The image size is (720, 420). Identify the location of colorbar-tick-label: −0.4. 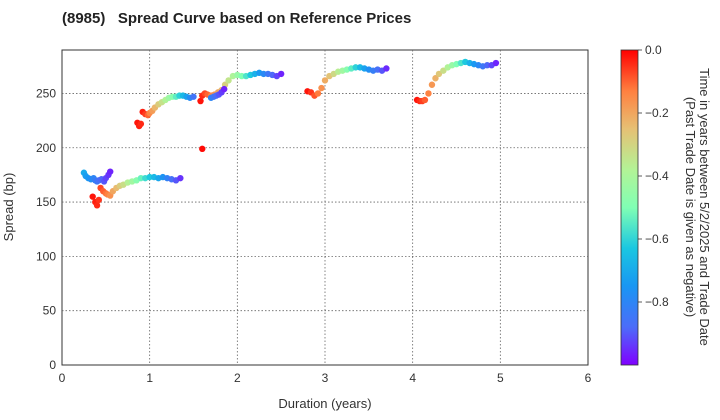
(657, 176).